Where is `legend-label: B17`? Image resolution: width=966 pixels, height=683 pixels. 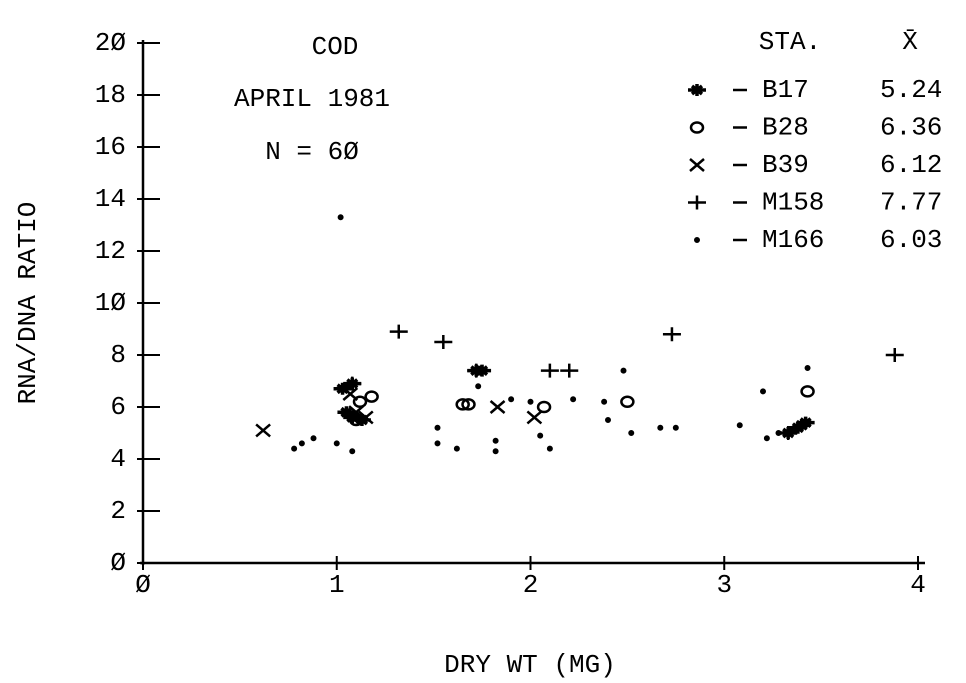
legend-label: B17 is located at coordinates (785, 90).